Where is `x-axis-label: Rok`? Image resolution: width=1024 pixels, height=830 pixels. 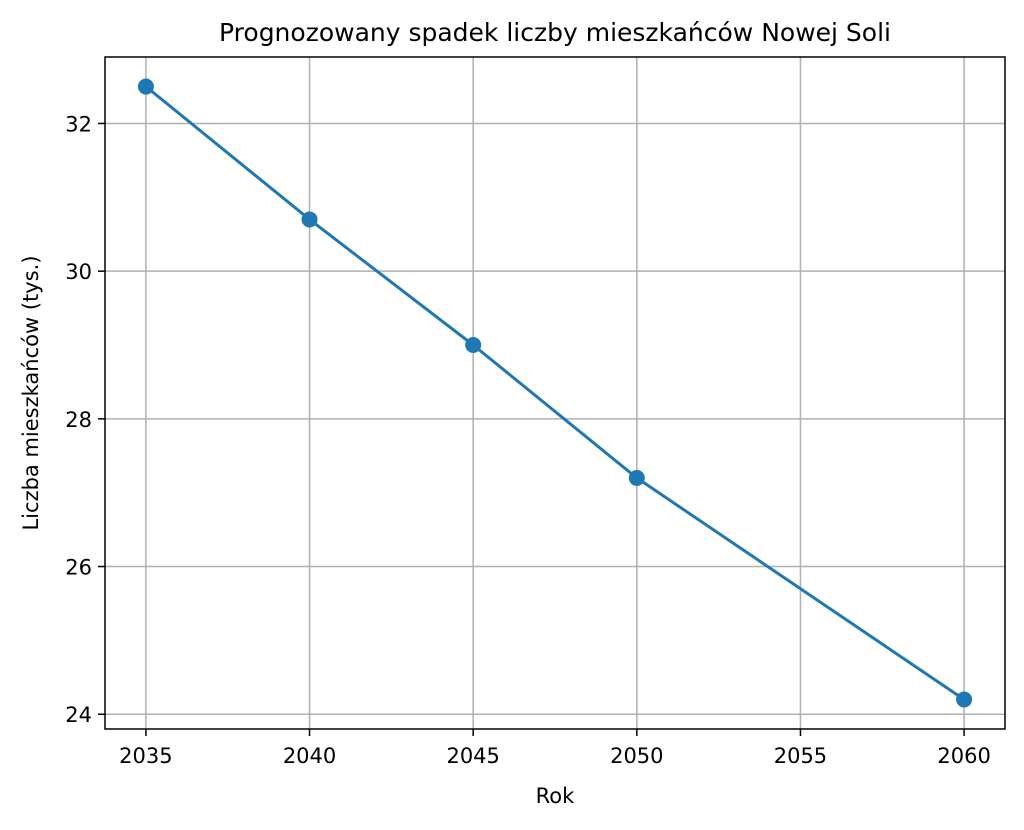 x-axis-label: Rok is located at coordinates (555, 796).